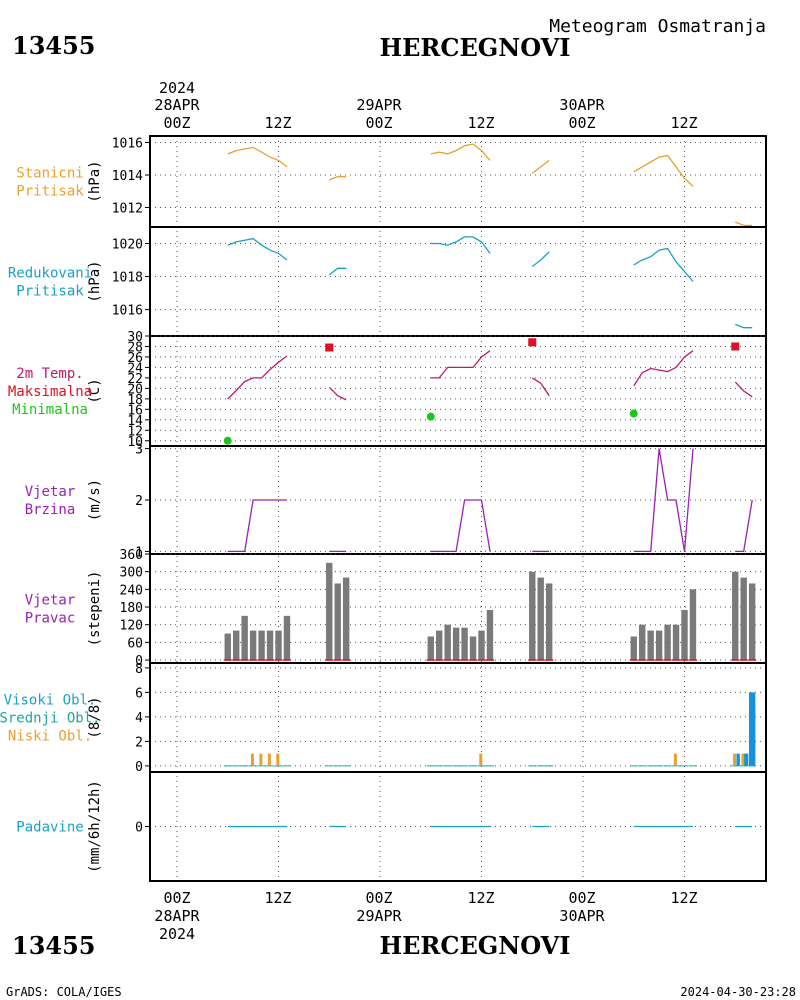  Describe the element at coordinates (127, 144) in the screenshot. I see `station-pressure-ytick-label-1016: 1016` at that location.